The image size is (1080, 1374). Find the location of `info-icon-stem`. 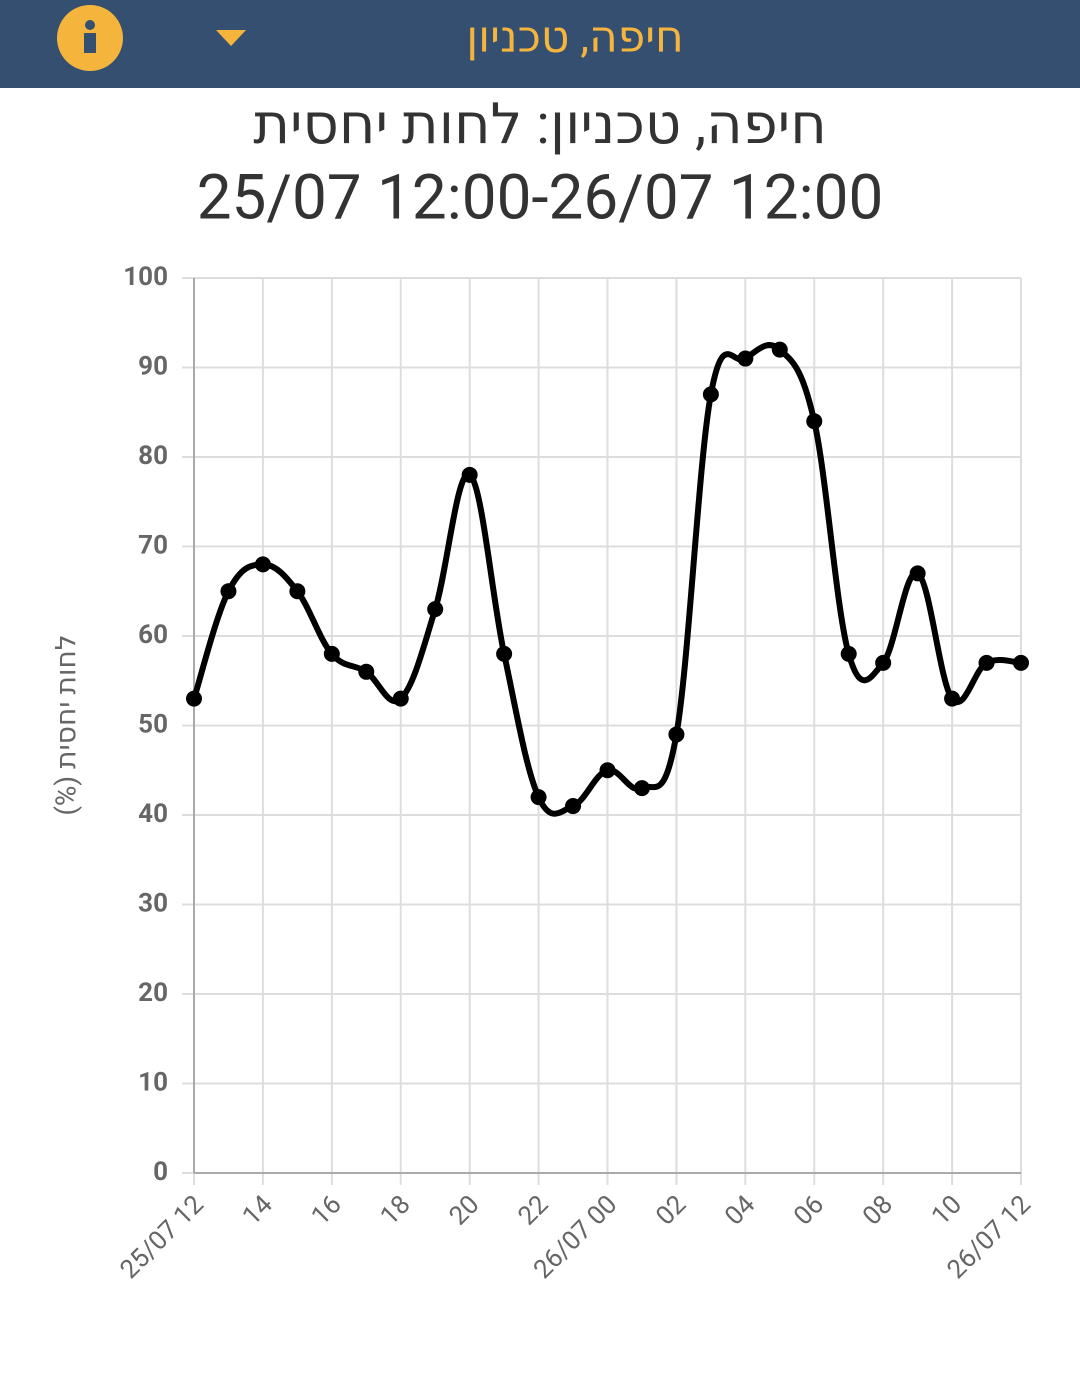

info-icon-stem is located at coordinates (90, 43).